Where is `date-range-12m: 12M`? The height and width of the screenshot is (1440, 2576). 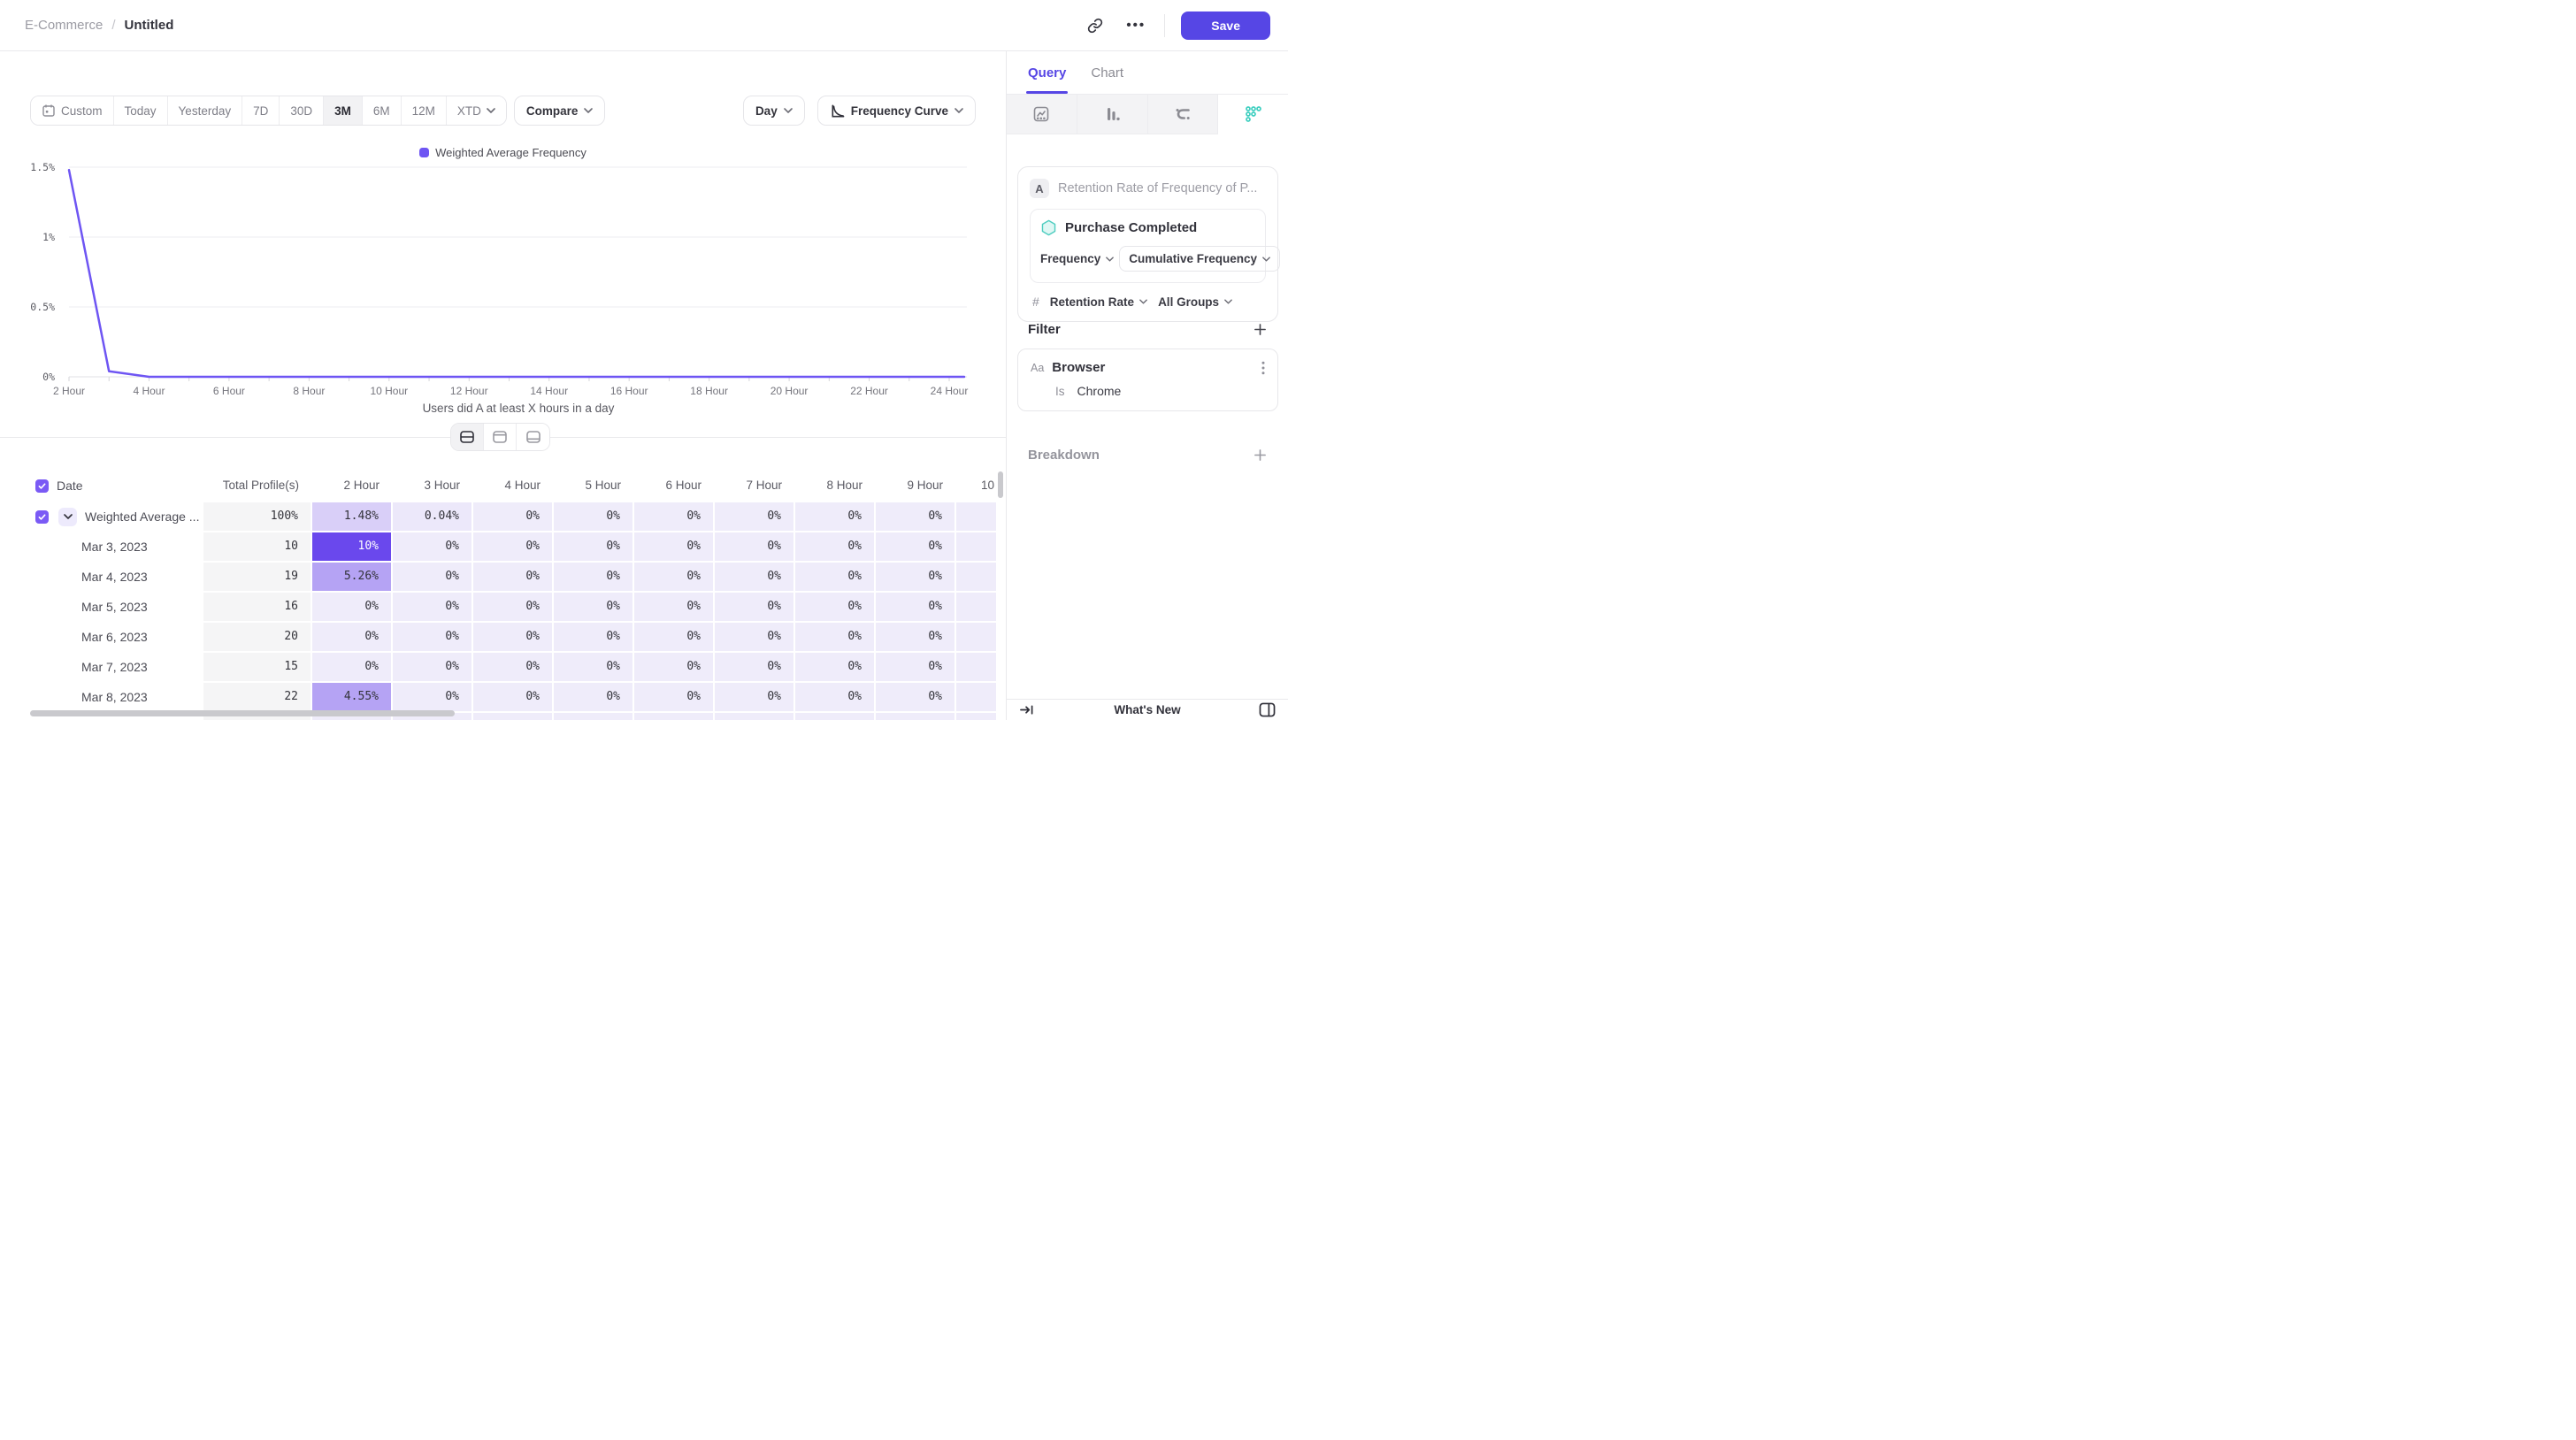
date-range-12m: 12M is located at coordinates (424, 110).